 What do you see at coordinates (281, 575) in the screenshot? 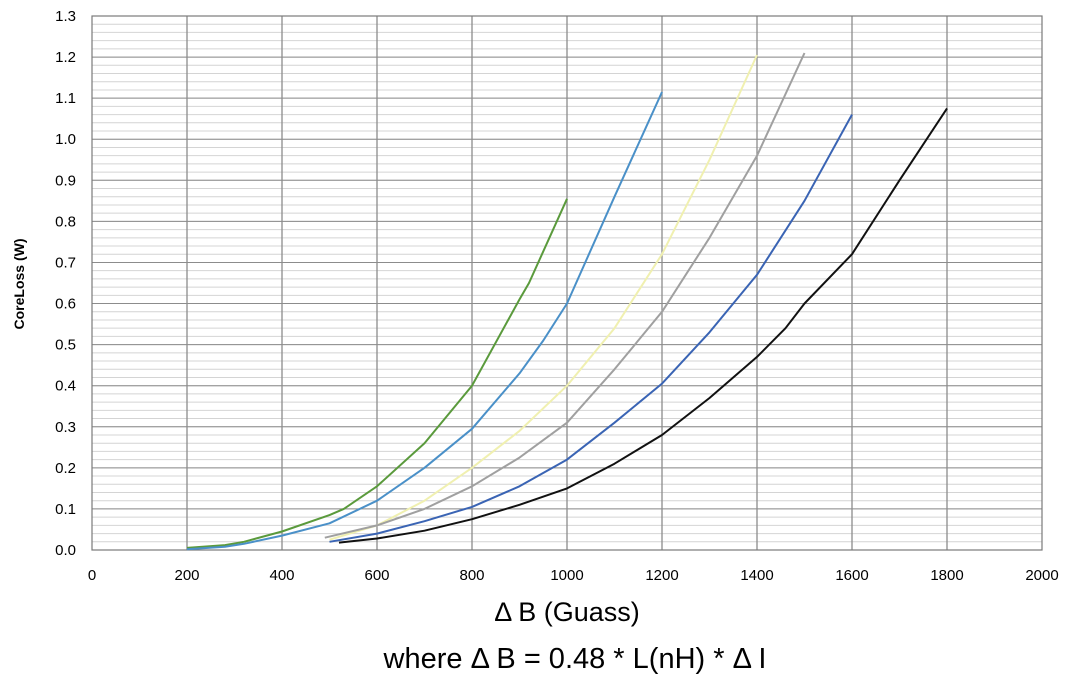
I see `x-tick-label: 400` at bounding box center [281, 575].